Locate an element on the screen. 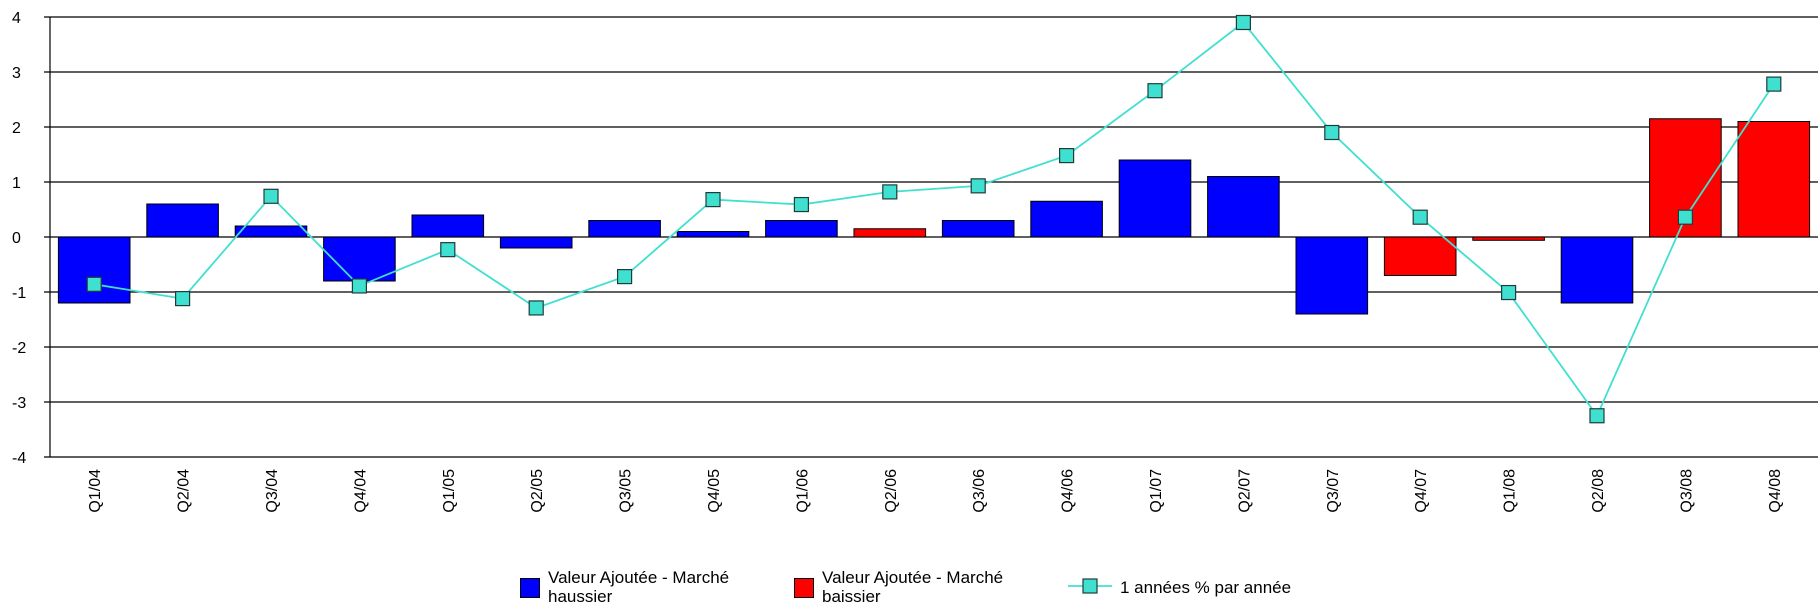  x-tick-label: Q3/07 is located at coordinates (1333, 491).